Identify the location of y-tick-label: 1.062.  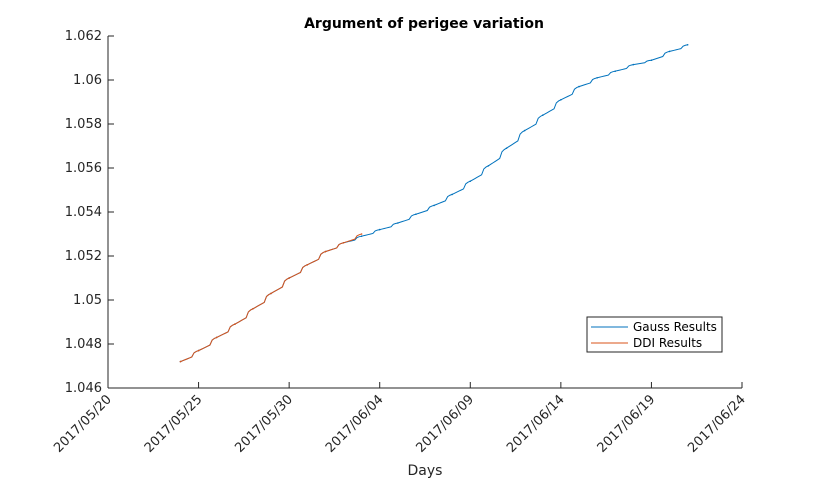
(83, 36).